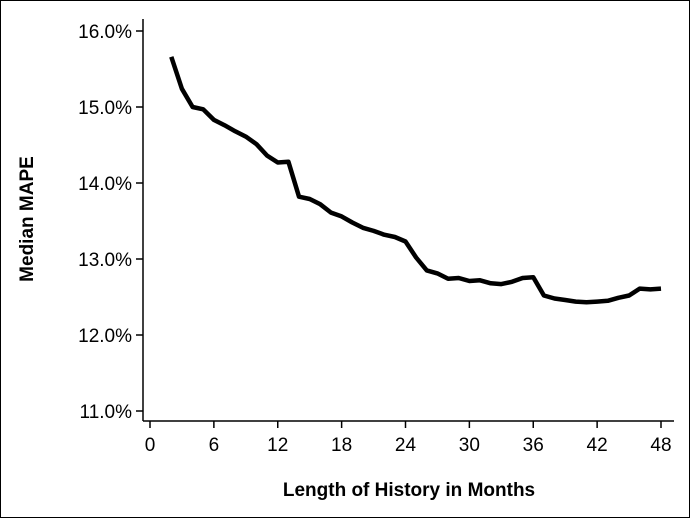 The height and width of the screenshot is (518, 690). What do you see at coordinates (277, 445) in the screenshot?
I see `x-tick-label: 12` at bounding box center [277, 445].